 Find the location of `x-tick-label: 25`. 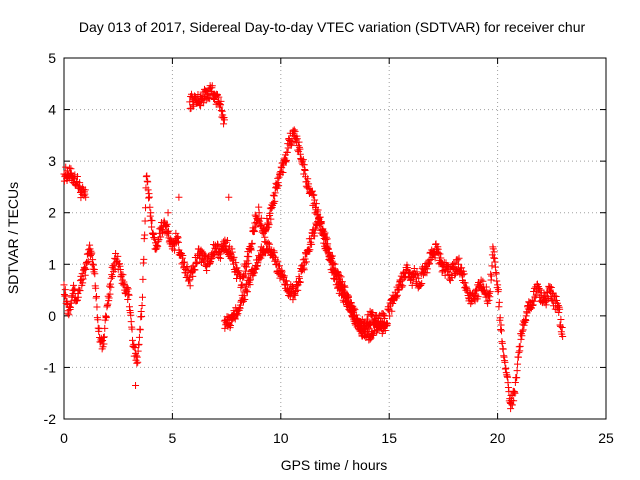

x-tick-label: 25 is located at coordinates (606, 438).